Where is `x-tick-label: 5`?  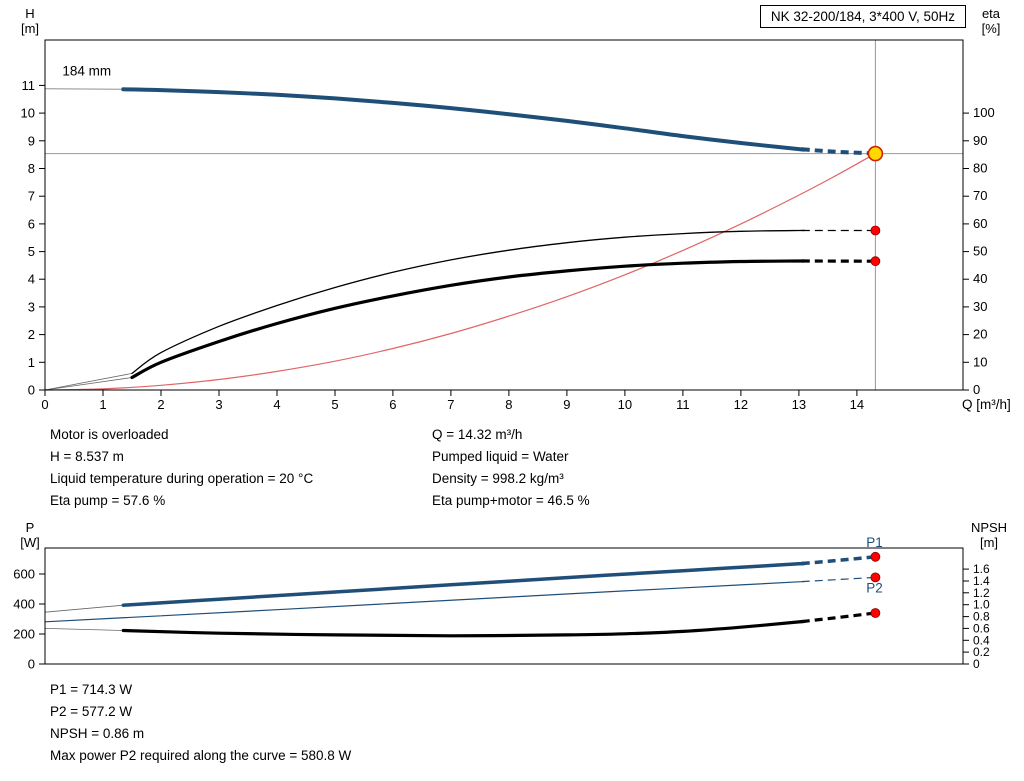 x-tick-label: 5 is located at coordinates (334, 404).